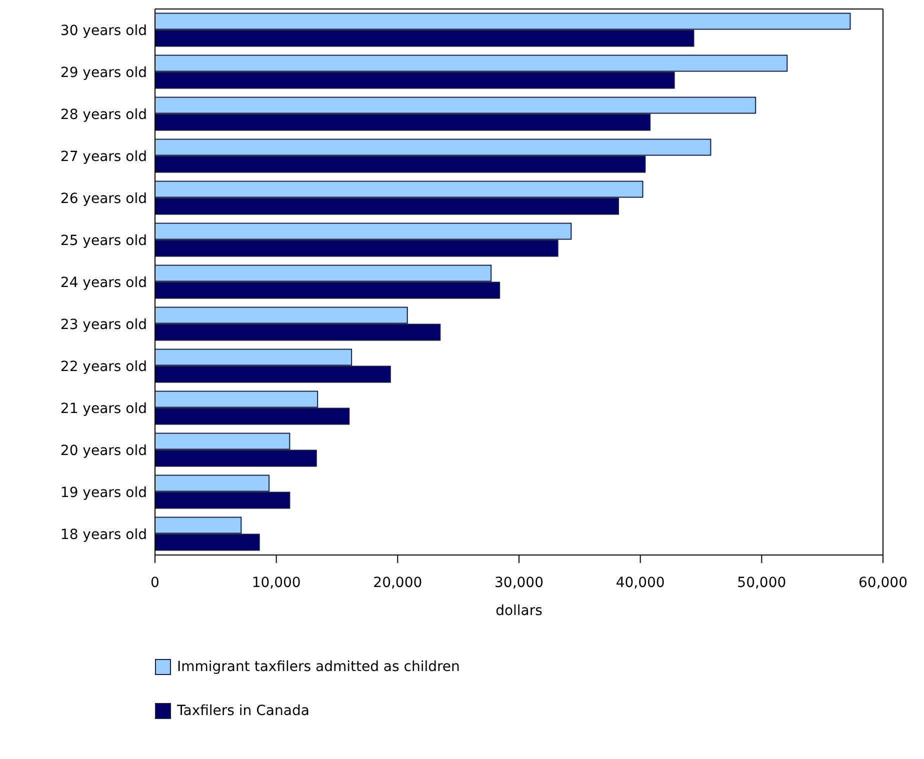  What do you see at coordinates (318, 667) in the screenshot?
I see `legend-label: Immigrant taxfilers admitted as children` at bounding box center [318, 667].